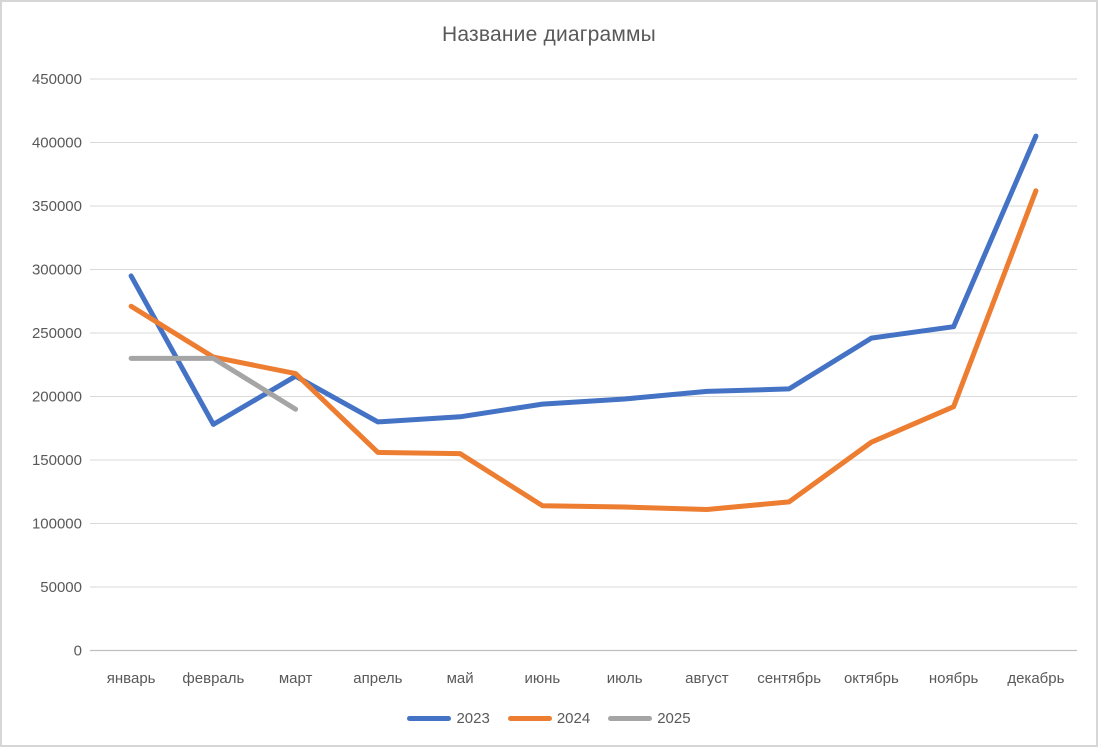  What do you see at coordinates (57, 79) in the screenshot?
I see `y-tick-label: 450000` at bounding box center [57, 79].